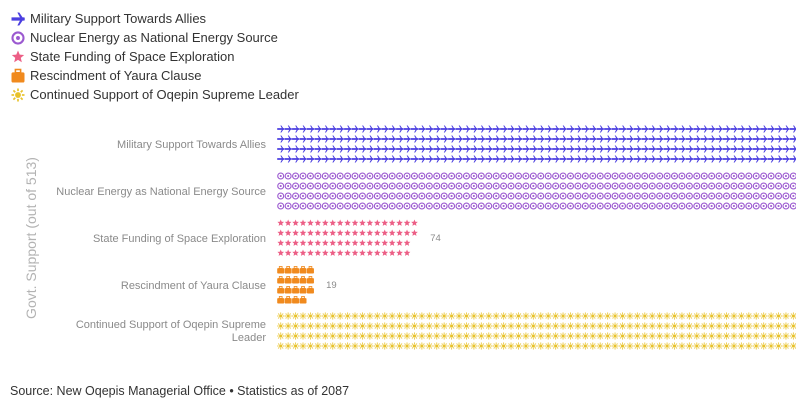  I want to click on category-label: Nuclear Energy as National Energy Source, so click(161, 192).